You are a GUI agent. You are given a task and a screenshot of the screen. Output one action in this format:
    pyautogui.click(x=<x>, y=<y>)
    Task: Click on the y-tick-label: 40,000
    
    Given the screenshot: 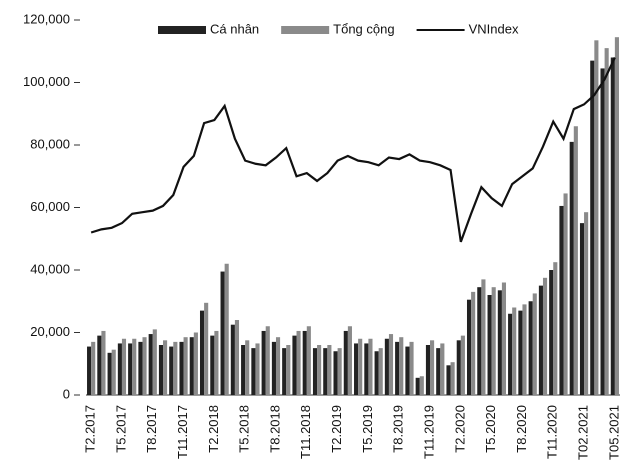 What is the action you would take?
    pyautogui.click(x=50, y=268)
    